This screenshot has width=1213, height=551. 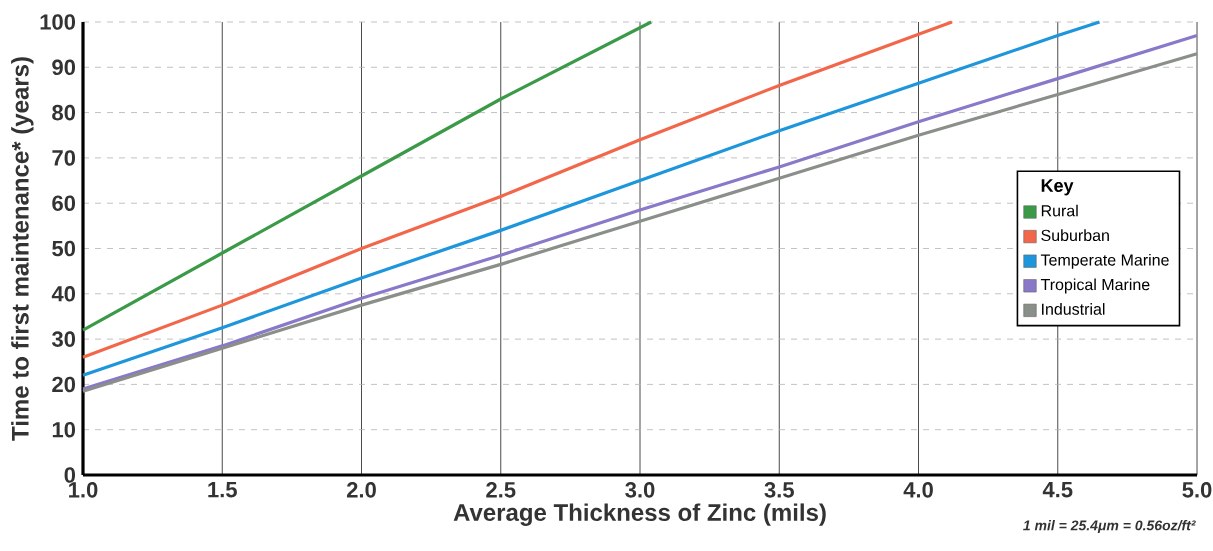 What do you see at coordinates (64, 158) in the screenshot?
I see `y-tick-label: 70` at bounding box center [64, 158].